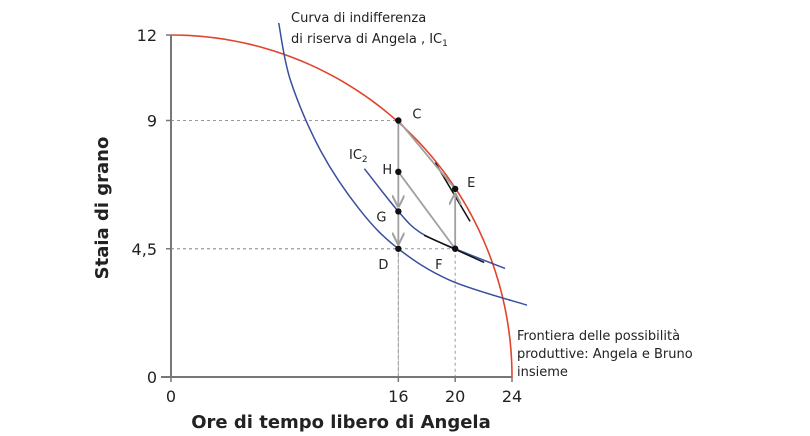 The height and width of the screenshot is (436, 810). I want to click on ic1-label-line2: di riserva di Angela , IC1, so click(369, 40).